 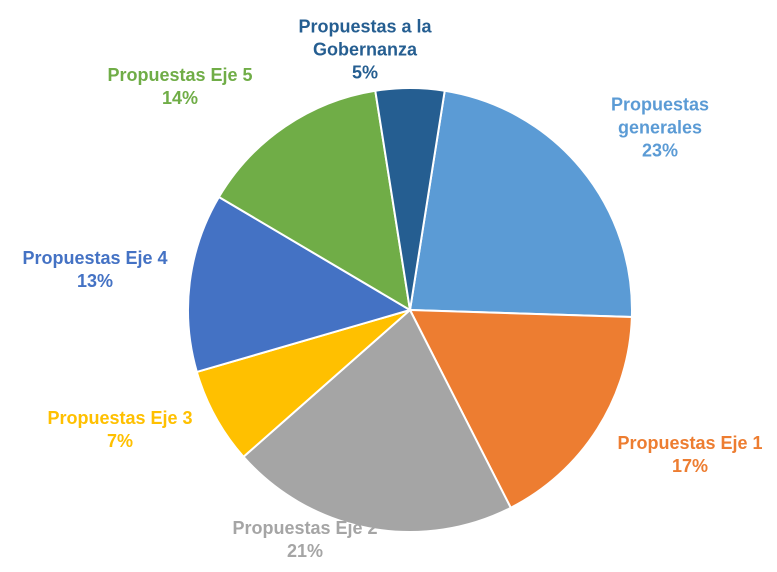 What do you see at coordinates (180, 98) in the screenshot?
I see `value-label: 14%` at bounding box center [180, 98].